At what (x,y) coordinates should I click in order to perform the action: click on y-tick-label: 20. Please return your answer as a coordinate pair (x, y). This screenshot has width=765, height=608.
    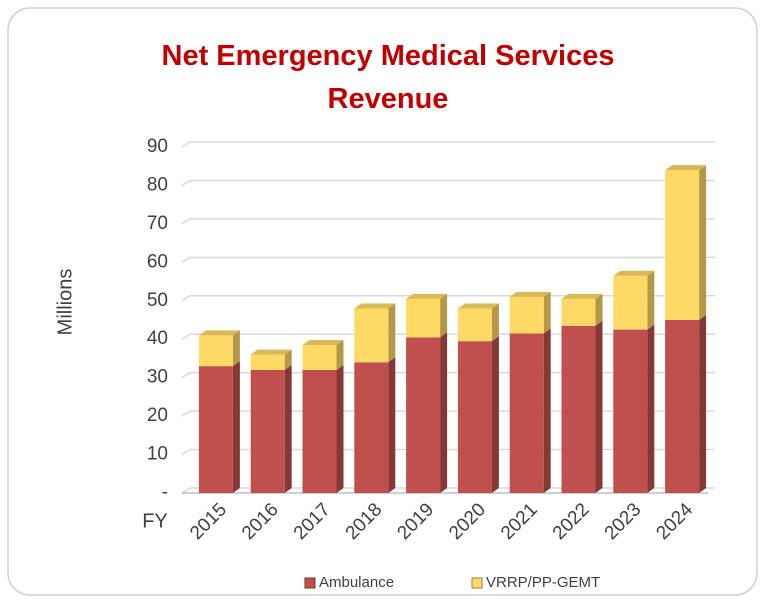
    Looking at the image, I should click on (157, 415).